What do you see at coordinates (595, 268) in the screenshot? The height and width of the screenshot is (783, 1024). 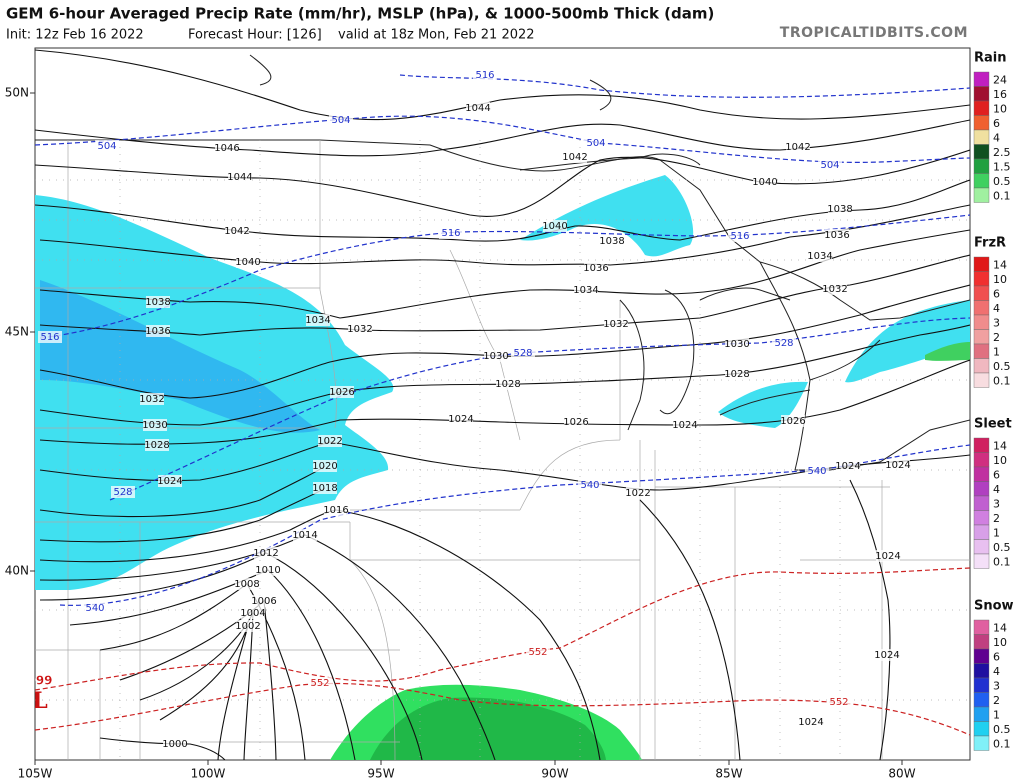 I see `isobar-label: 1036` at bounding box center [595, 268].